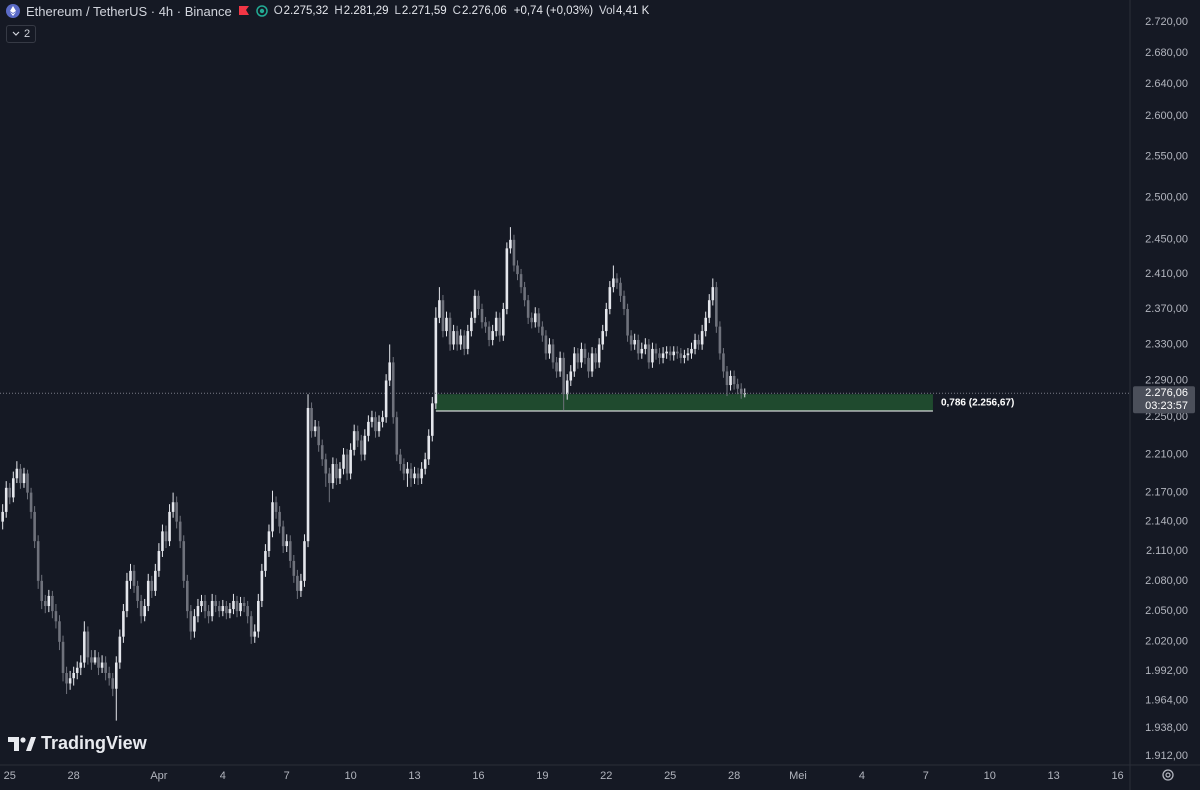 This screenshot has width=1200, height=790. I want to click on y-tick-label: 2.550,00, so click(1166, 156).